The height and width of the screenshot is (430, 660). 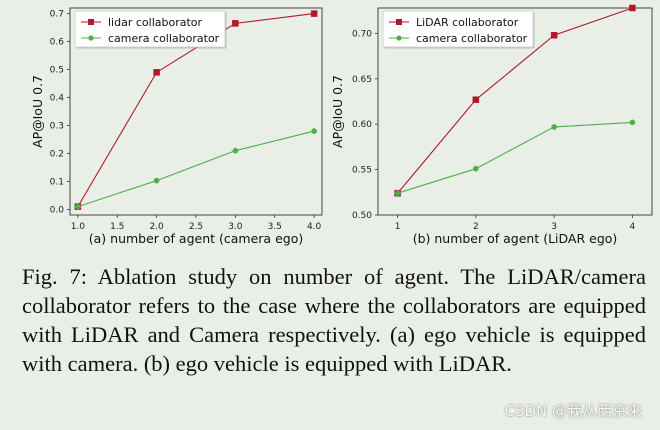 What do you see at coordinates (78, 227) in the screenshot?
I see `chart-a-xtick-label: 1.0` at bounding box center [78, 227].